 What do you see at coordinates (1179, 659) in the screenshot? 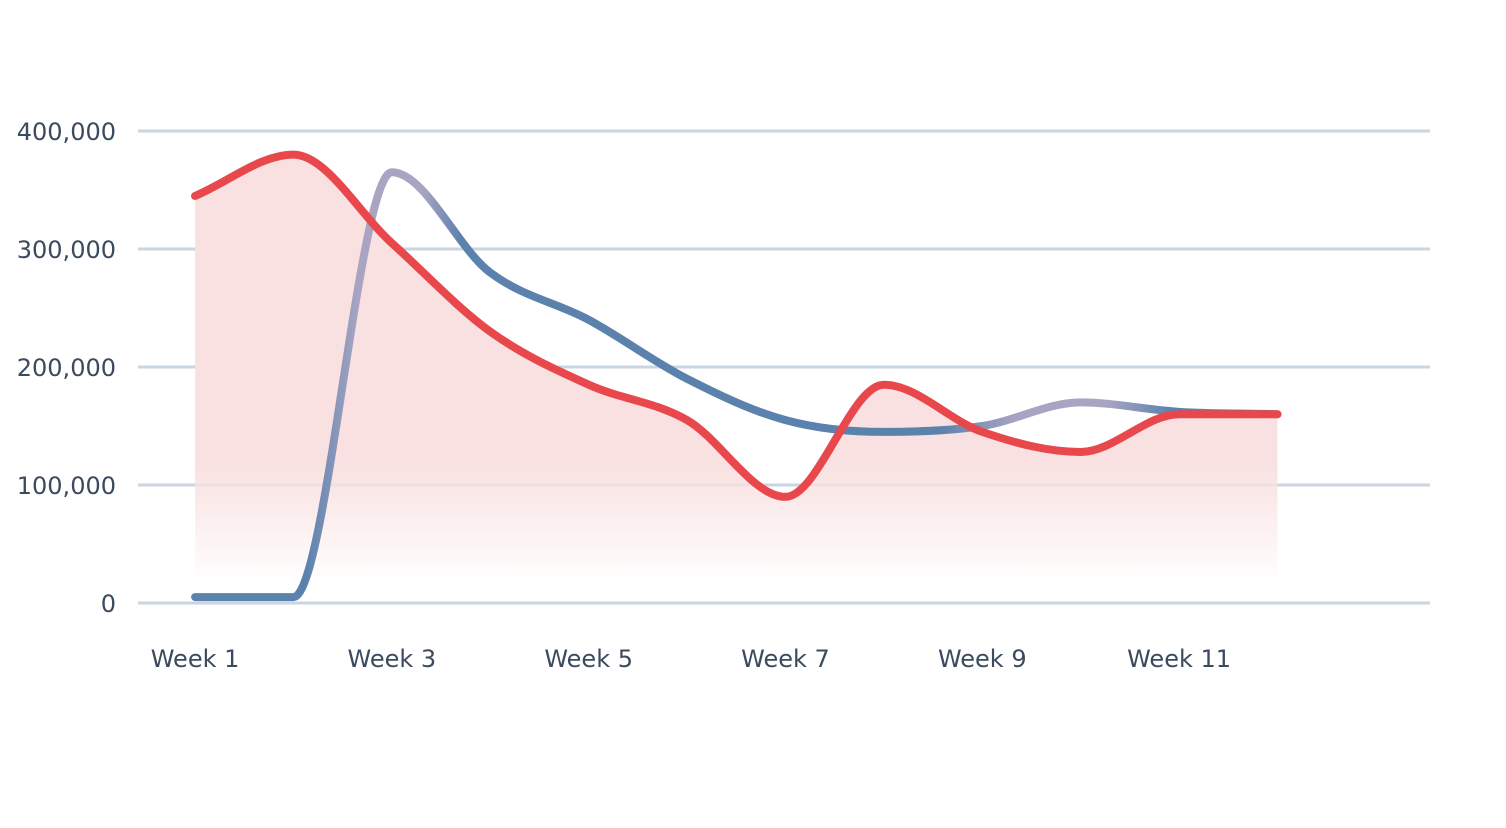
I see `x-tick-label: Week 11` at bounding box center [1179, 659].